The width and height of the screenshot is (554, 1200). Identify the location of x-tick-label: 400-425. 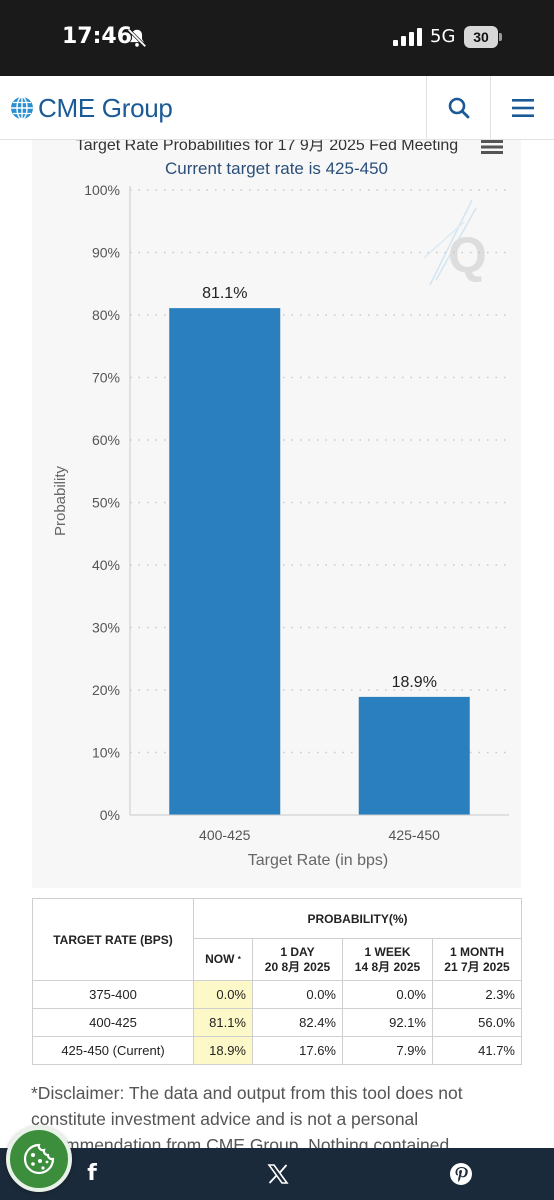
(225, 835).